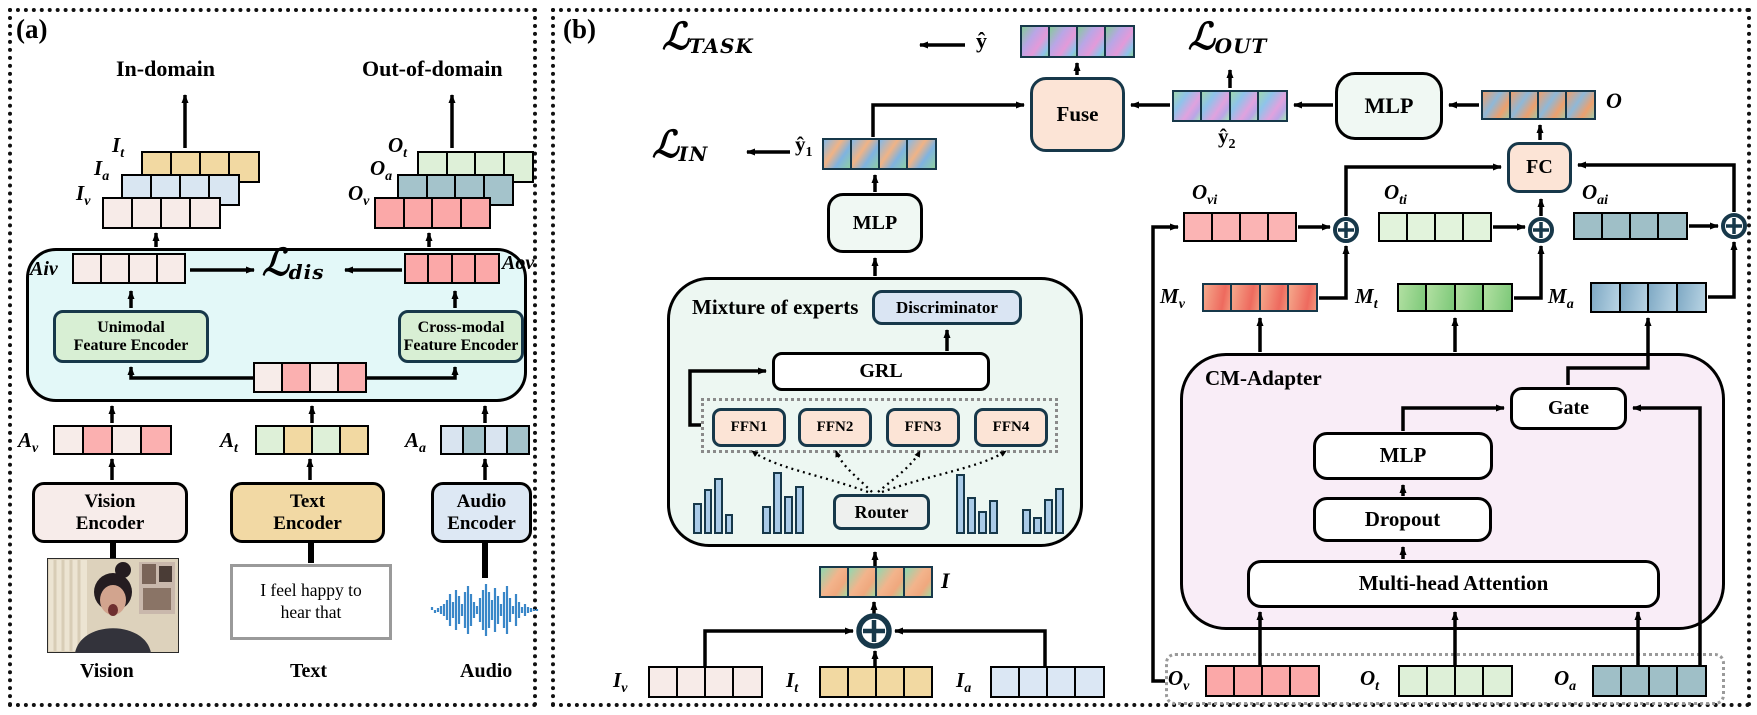  I want to click on loss-task: ℒTASK, so click(708, 36).